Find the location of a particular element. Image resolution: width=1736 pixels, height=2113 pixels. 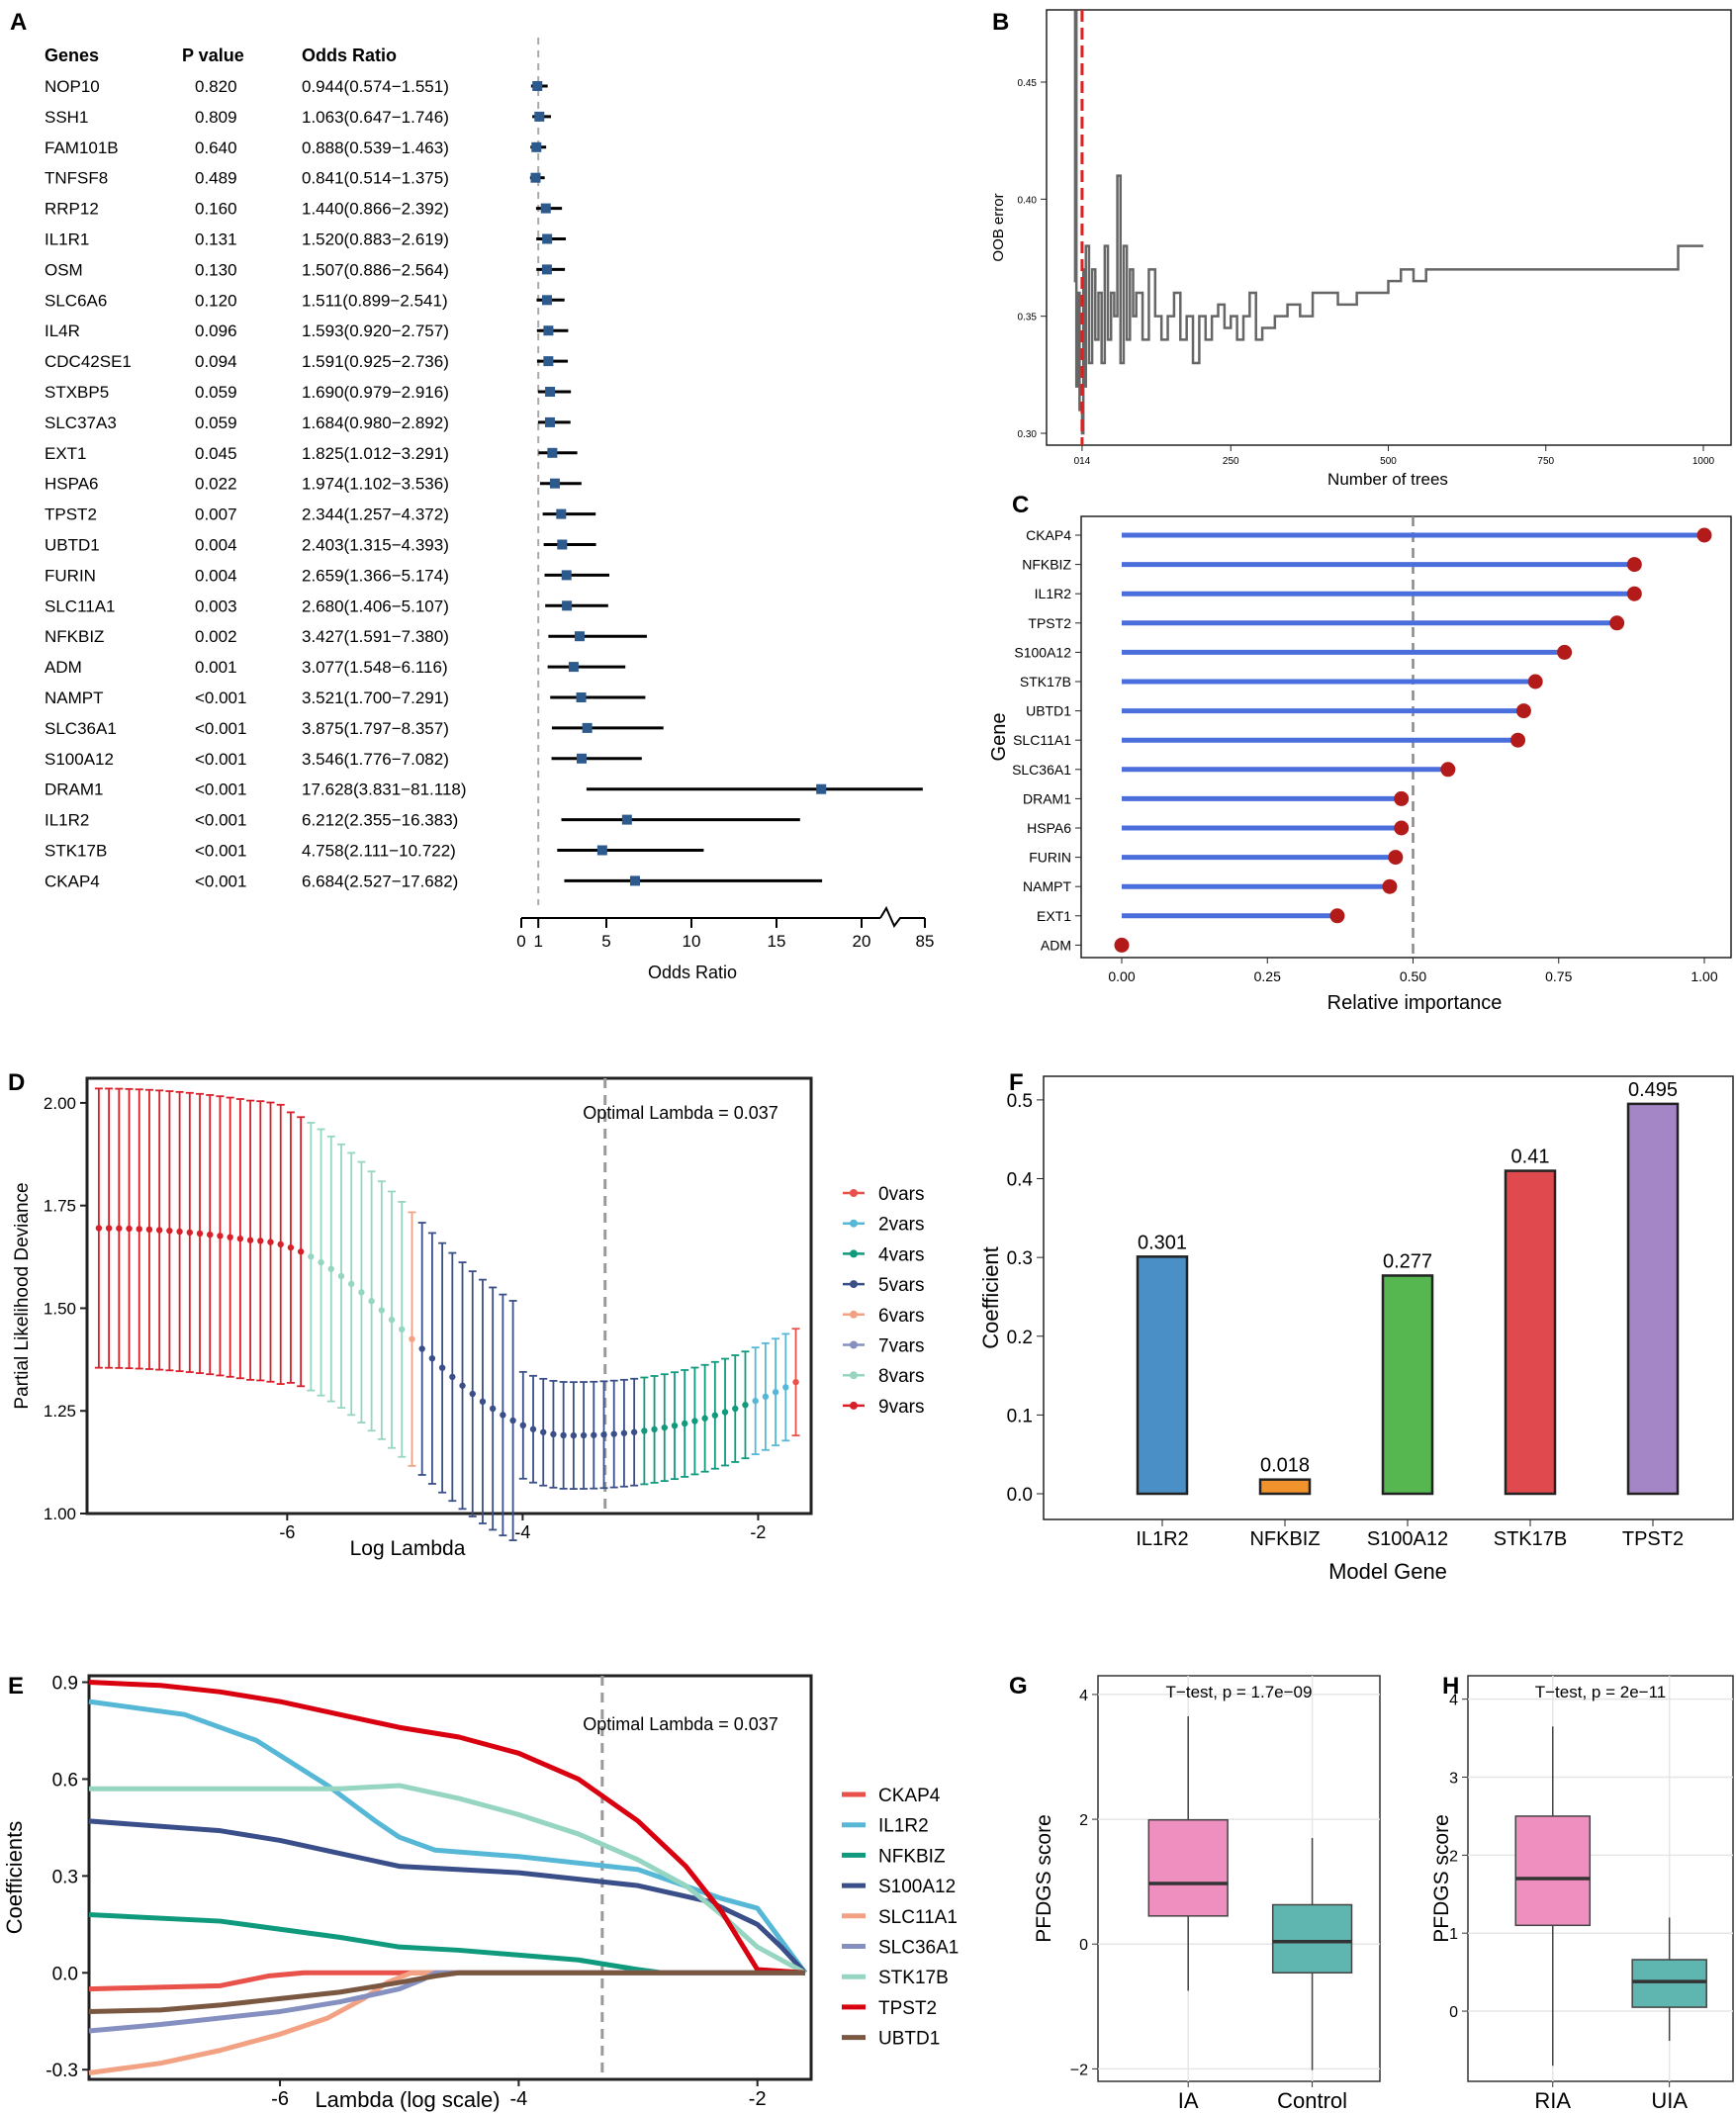

y-tick-label: 0.45 is located at coordinates (1028, 83).